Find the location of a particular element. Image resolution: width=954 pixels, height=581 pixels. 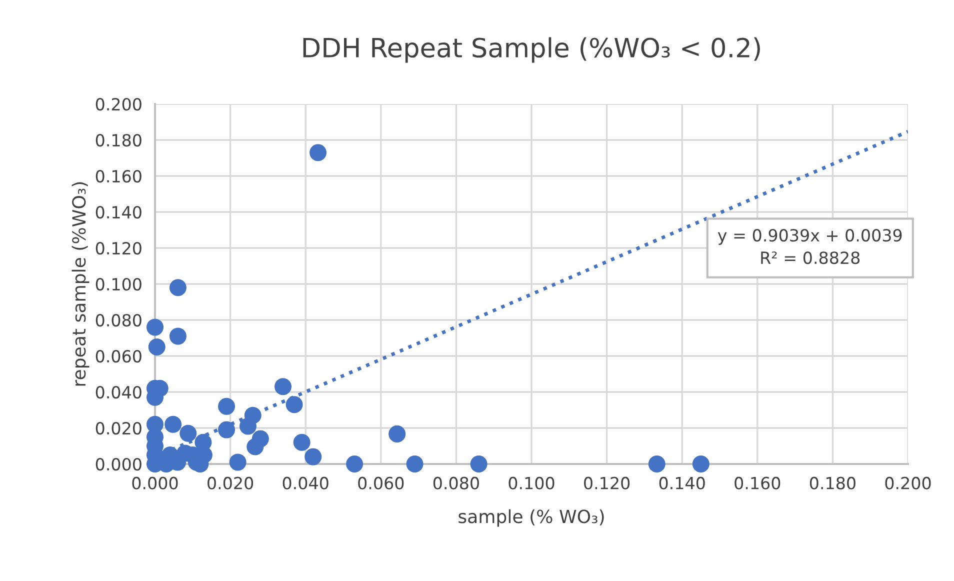

x-tick-label: 0.080 is located at coordinates (456, 483).